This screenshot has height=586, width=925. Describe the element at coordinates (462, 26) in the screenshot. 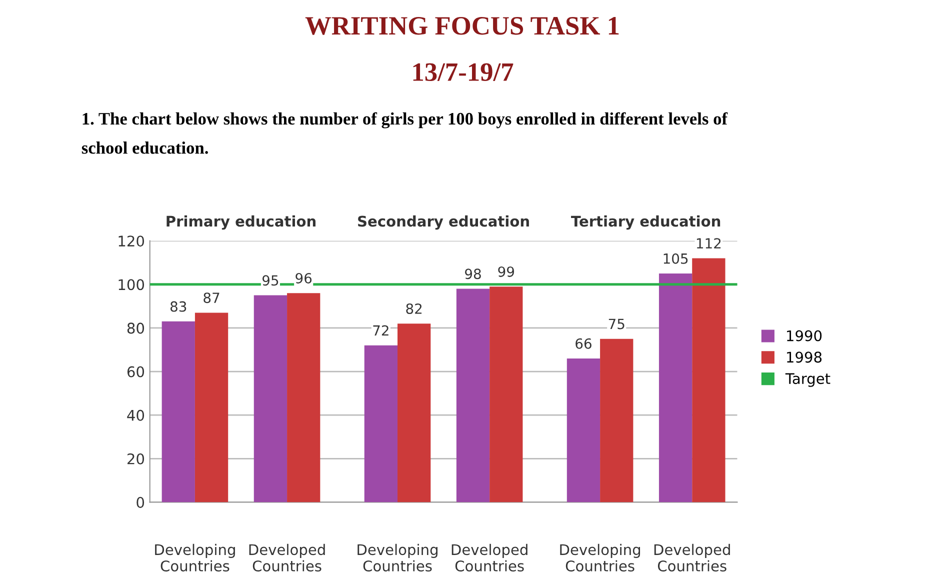

I see `chart-title: WRITING FOCUS TASK 1` at that location.